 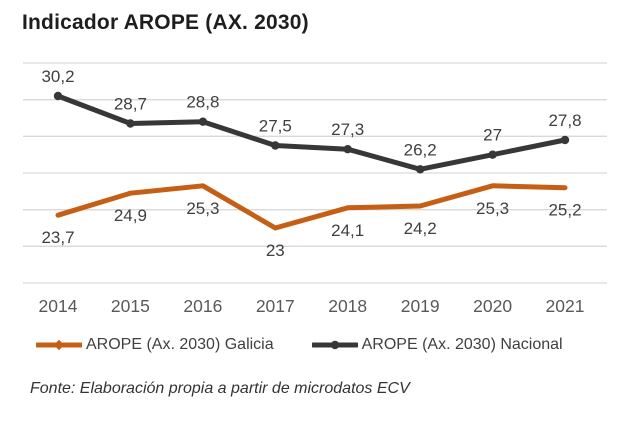 What do you see at coordinates (275, 126) in the screenshot?
I see `data-label: 27,5` at bounding box center [275, 126].